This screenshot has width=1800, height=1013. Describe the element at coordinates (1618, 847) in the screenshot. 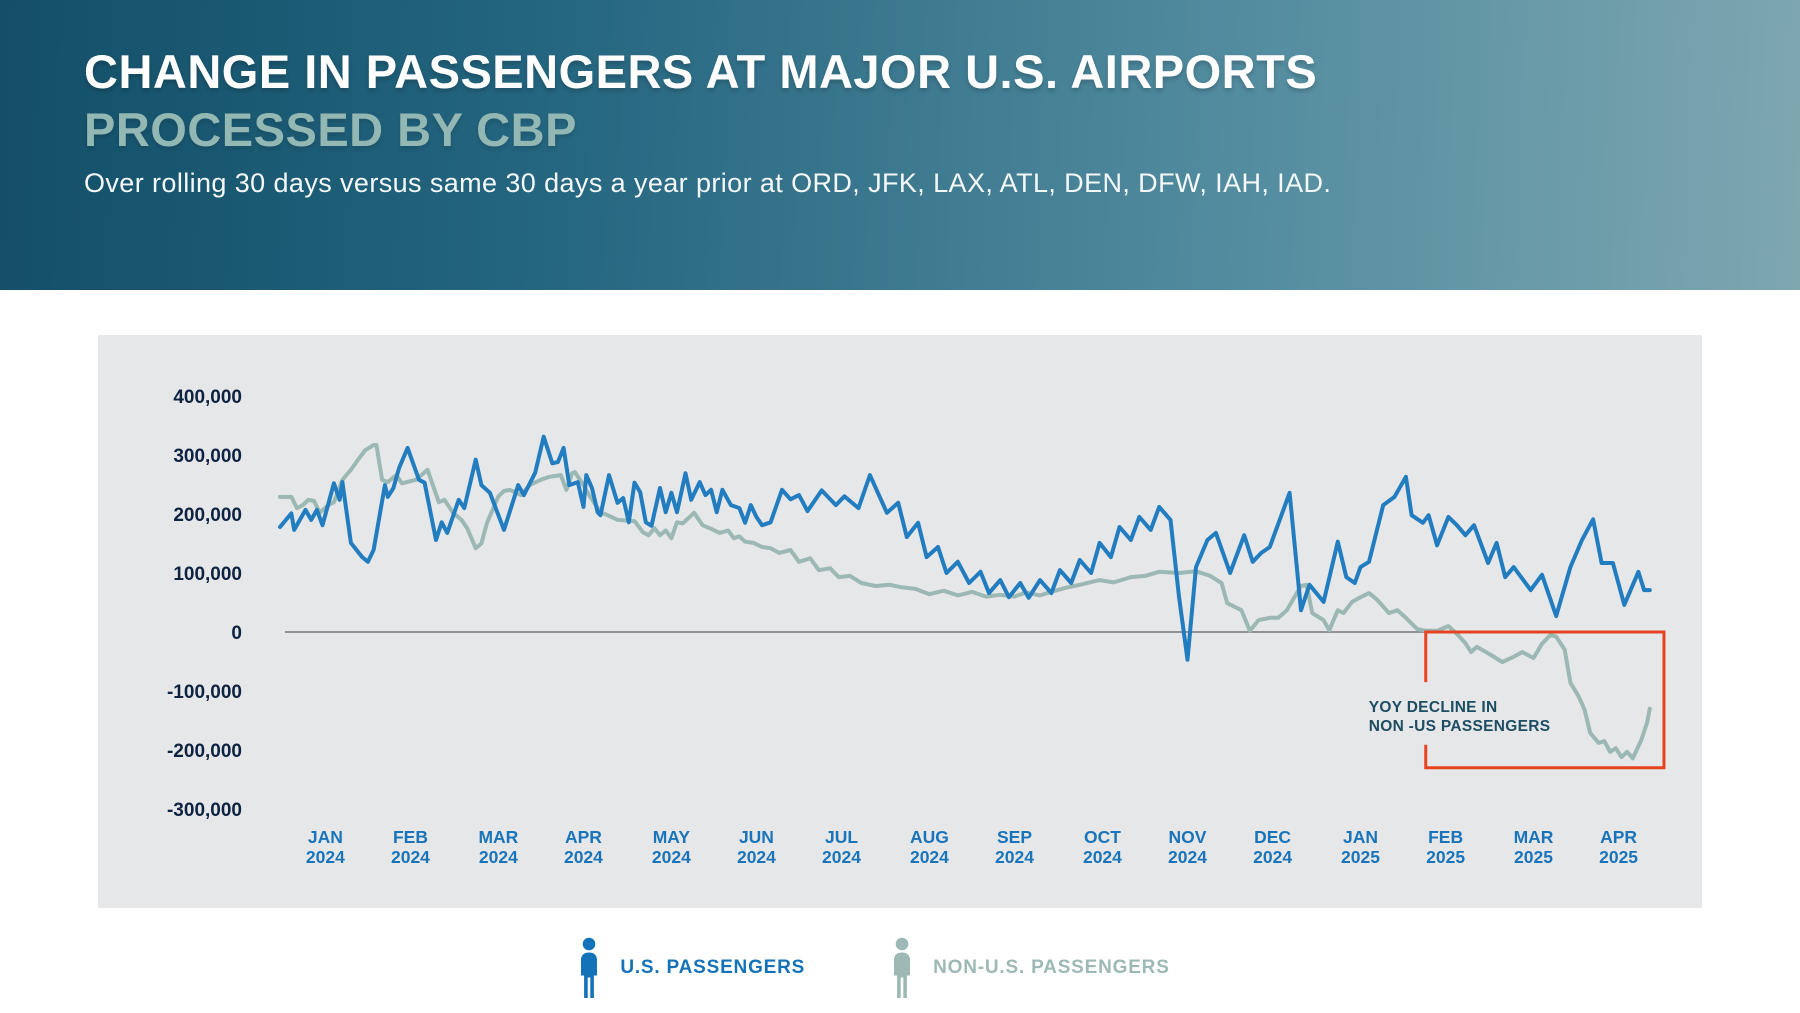

I see `x-axis-label: APR 2025` at that location.